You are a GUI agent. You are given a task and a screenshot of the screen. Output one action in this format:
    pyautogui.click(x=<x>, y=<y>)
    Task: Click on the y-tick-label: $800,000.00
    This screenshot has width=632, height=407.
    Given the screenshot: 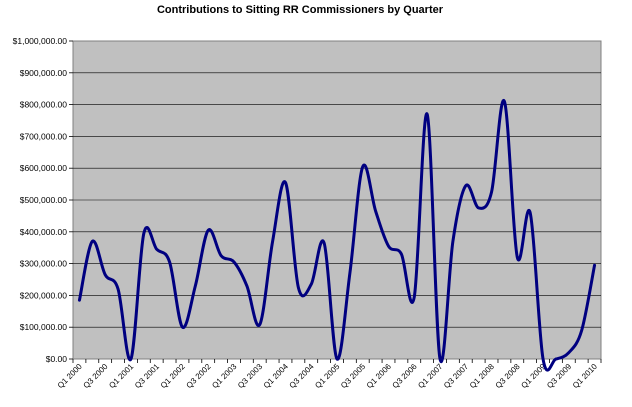 What is the action you would take?
    pyautogui.click(x=44, y=105)
    